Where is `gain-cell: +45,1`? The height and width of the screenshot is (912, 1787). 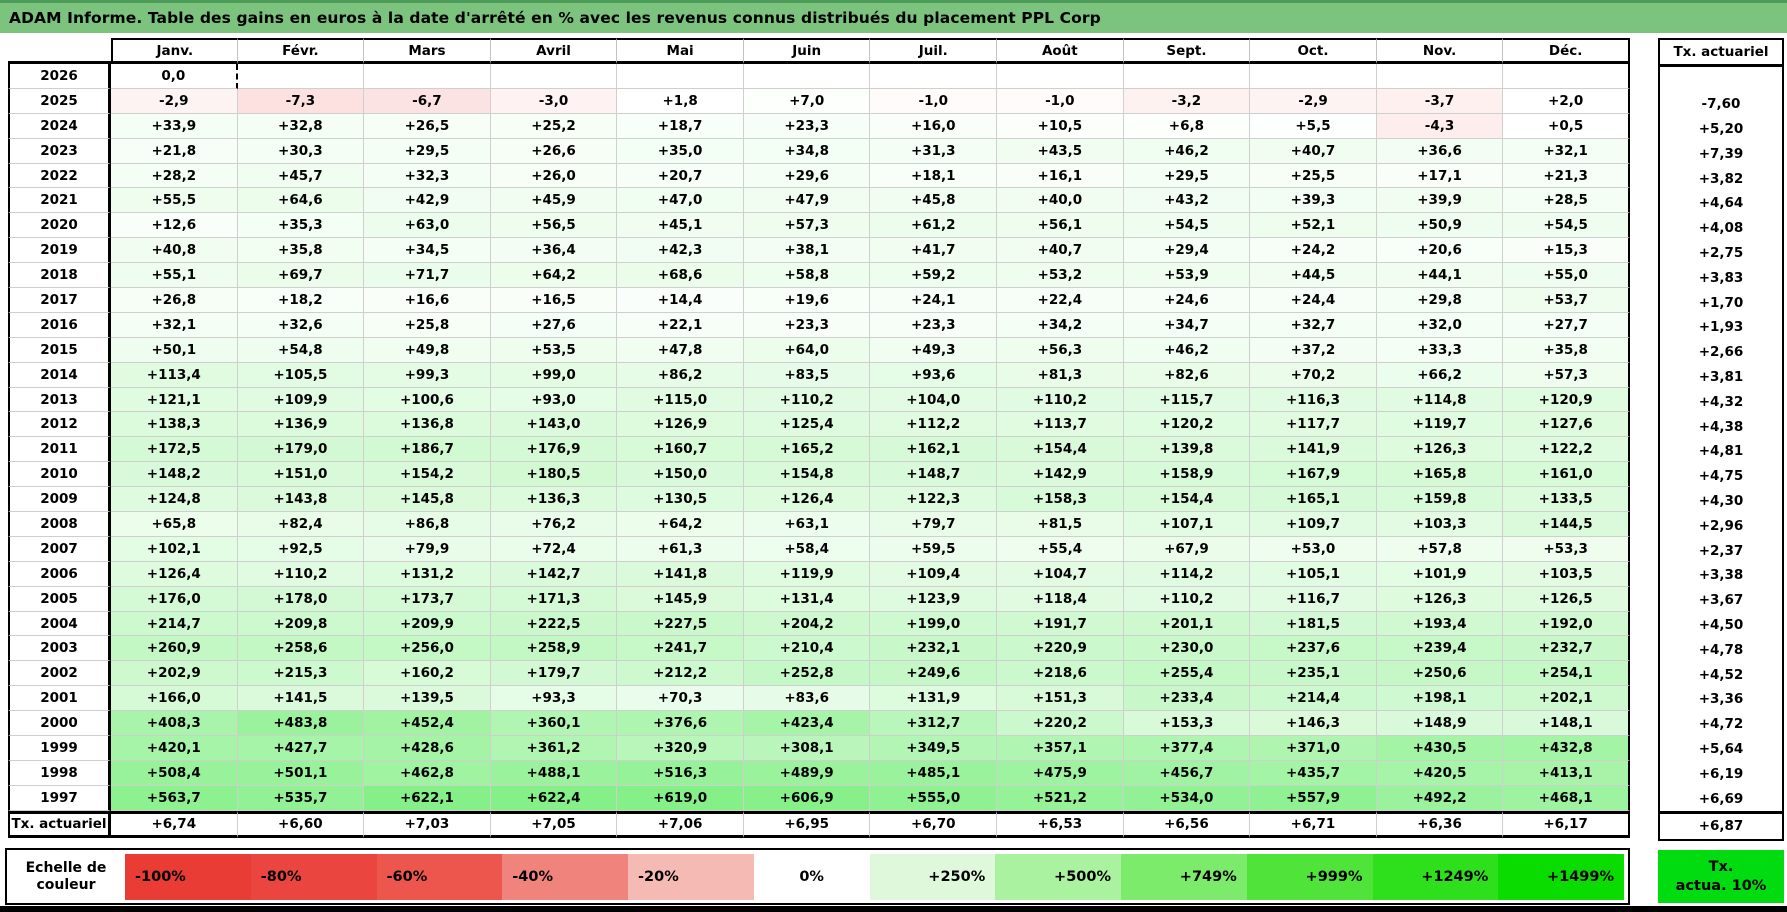 gain-cell: +45,1 is located at coordinates (680, 226).